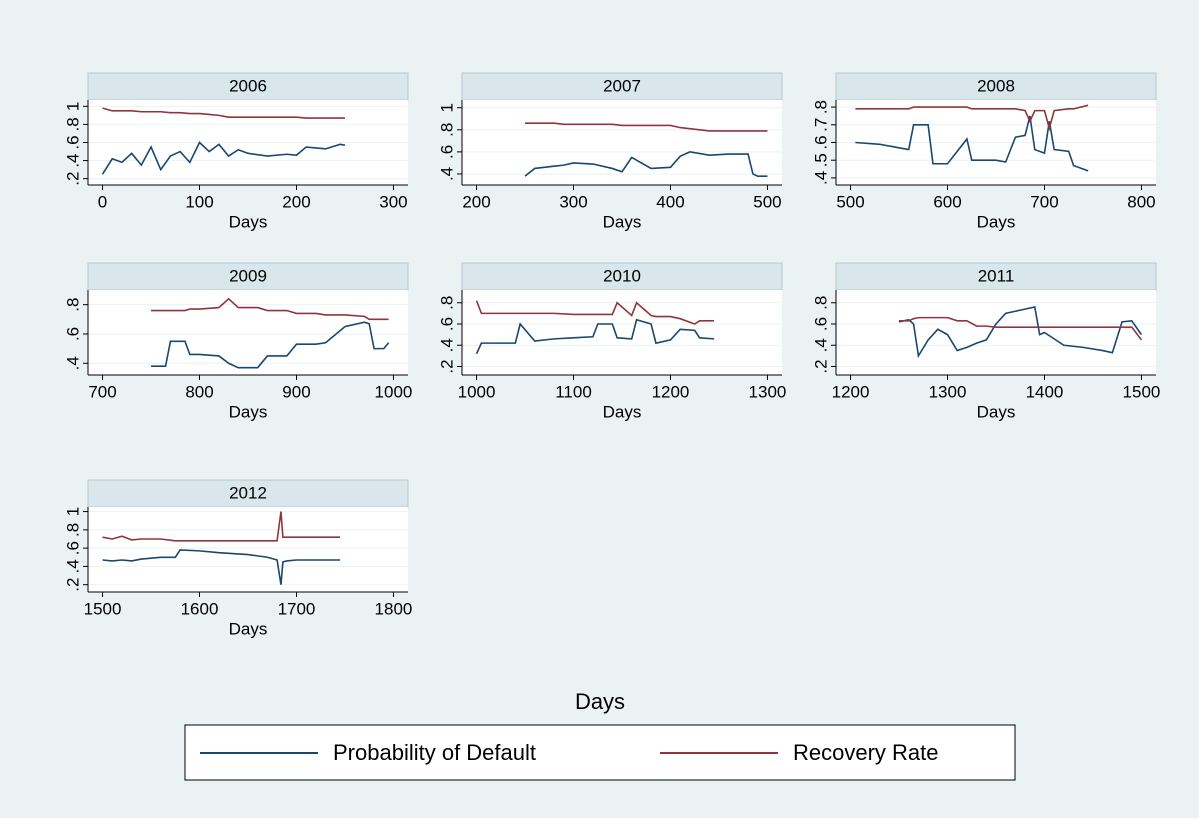 The height and width of the screenshot is (818, 1199). I want to click on x-tick-label: 1600, so click(200, 608).